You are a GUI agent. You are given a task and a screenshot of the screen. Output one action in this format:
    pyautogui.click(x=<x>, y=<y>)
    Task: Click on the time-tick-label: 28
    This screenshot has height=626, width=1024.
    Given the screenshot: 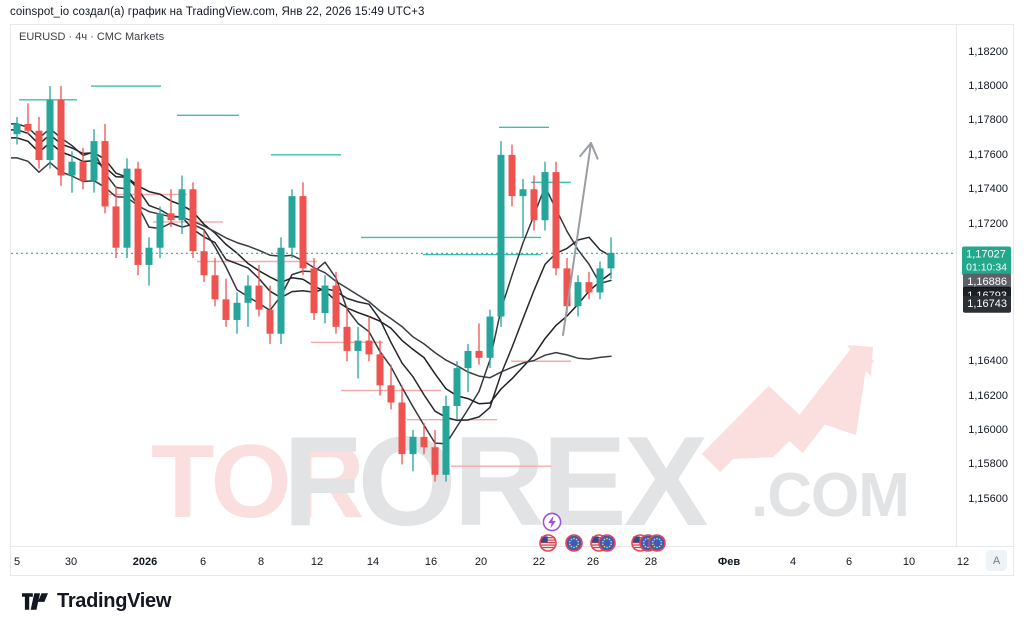 What is the action you would take?
    pyautogui.click(x=651, y=562)
    